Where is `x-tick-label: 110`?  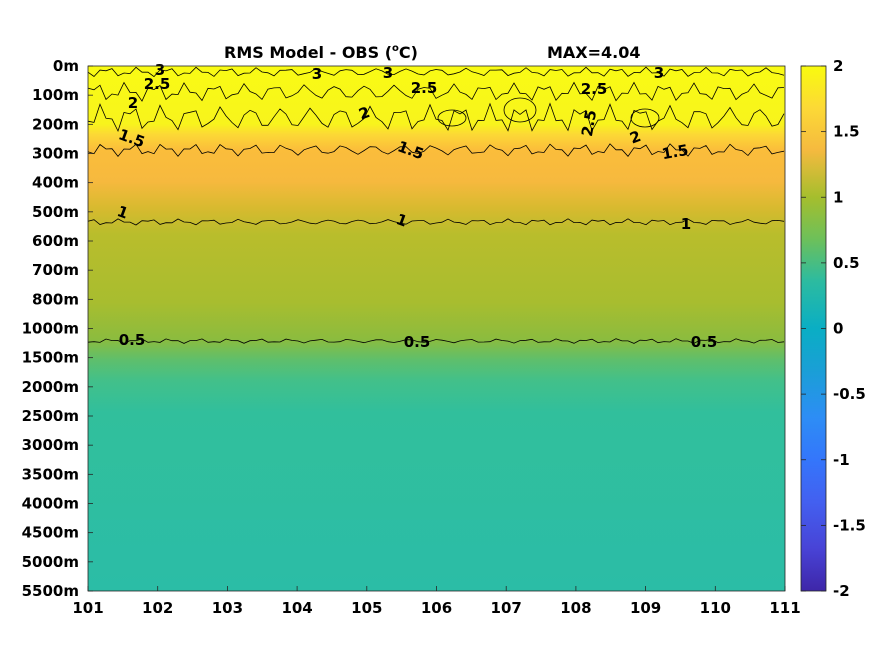
x-tick-label: 110 is located at coordinates (715, 608).